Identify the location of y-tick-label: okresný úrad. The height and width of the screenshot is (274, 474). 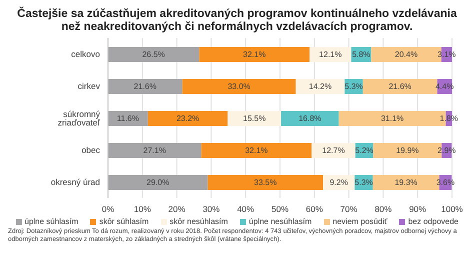
(75, 182).